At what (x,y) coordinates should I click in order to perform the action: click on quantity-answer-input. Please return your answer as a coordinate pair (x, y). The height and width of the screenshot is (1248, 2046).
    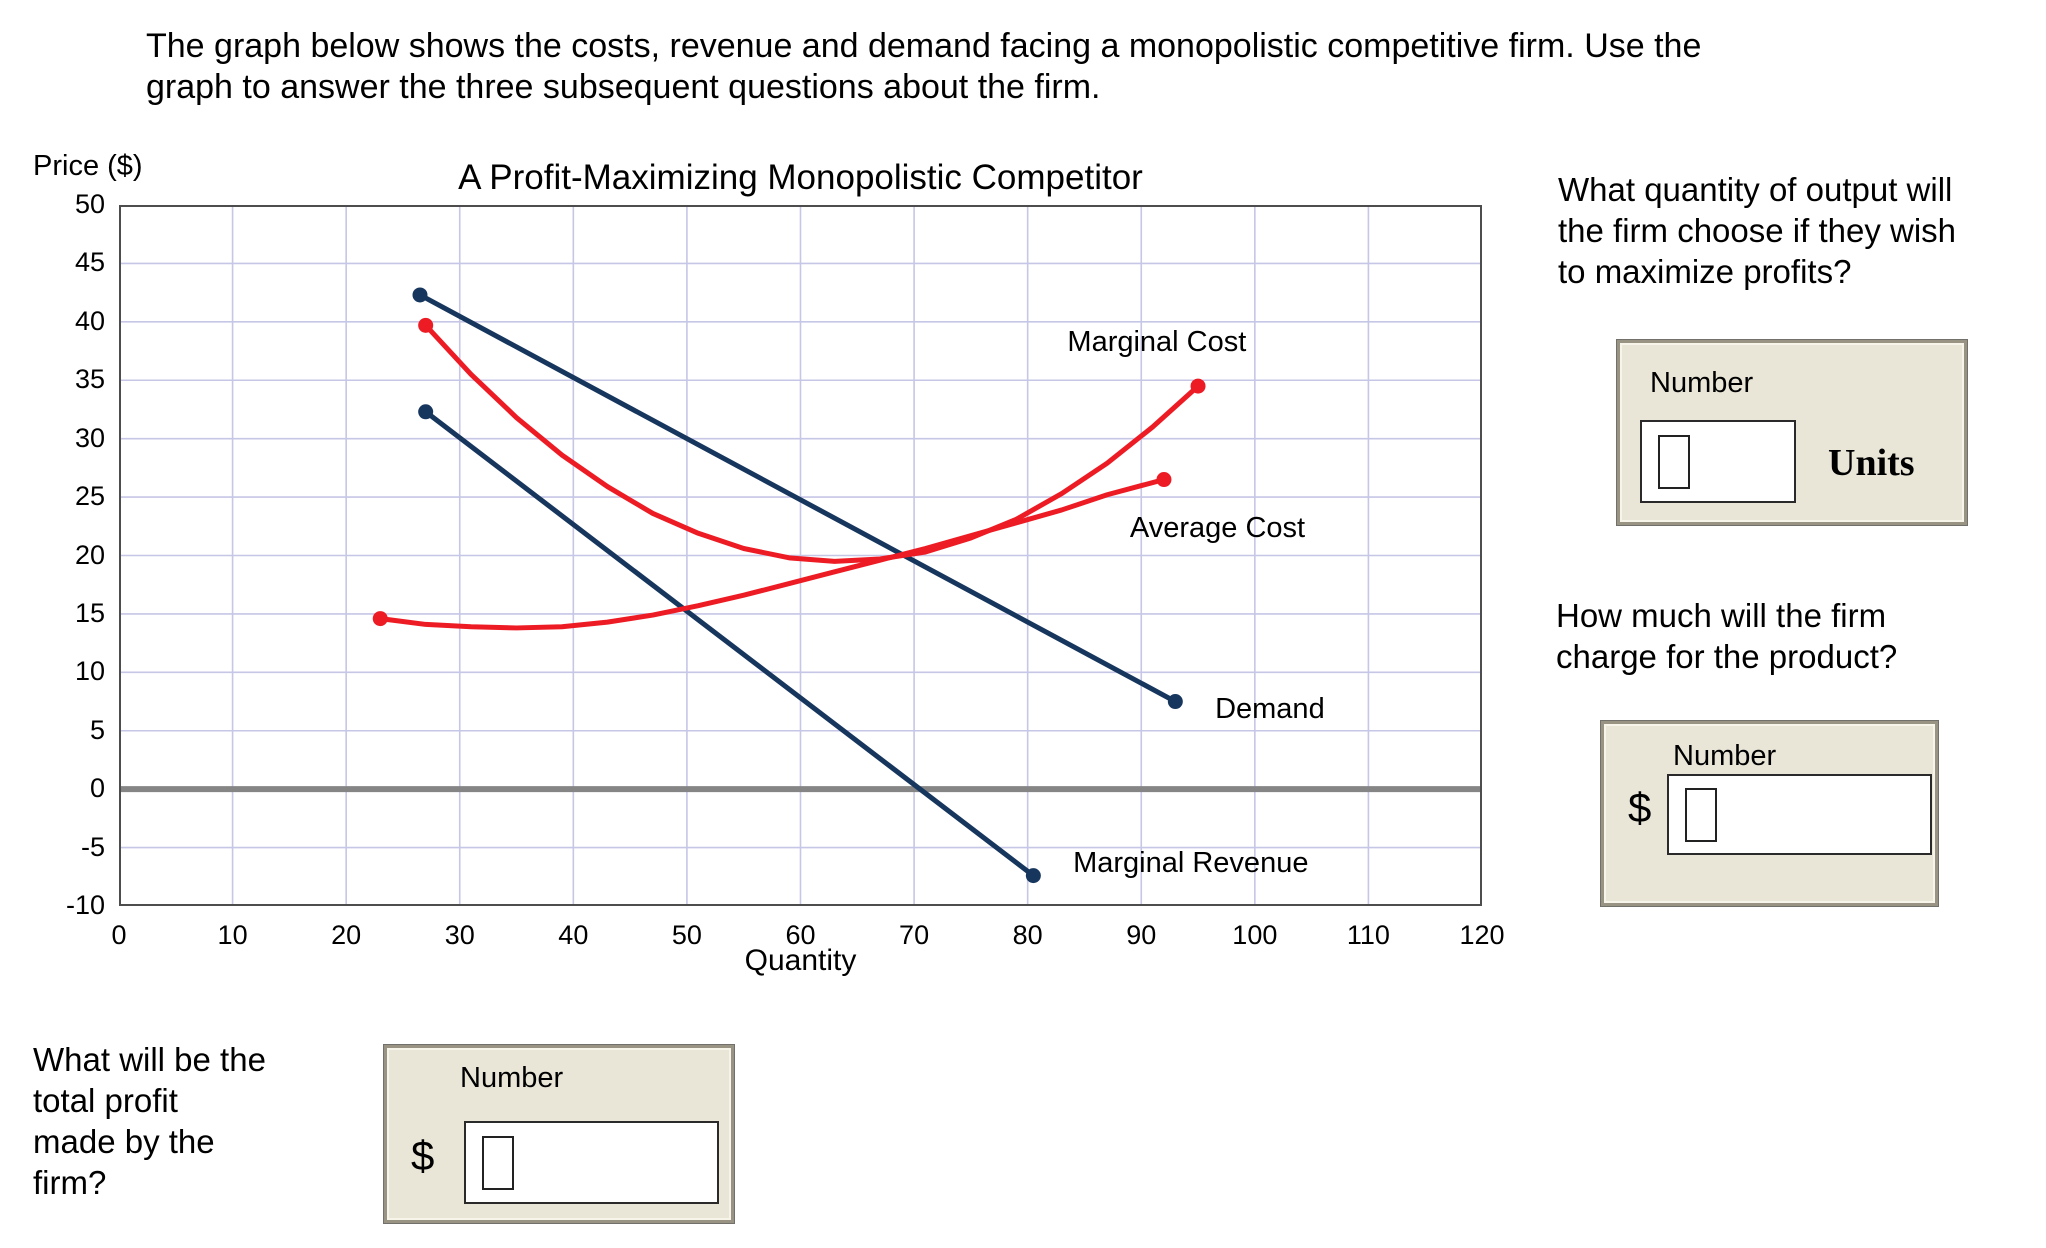
    Looking at the image, I should click on (1718, 461).